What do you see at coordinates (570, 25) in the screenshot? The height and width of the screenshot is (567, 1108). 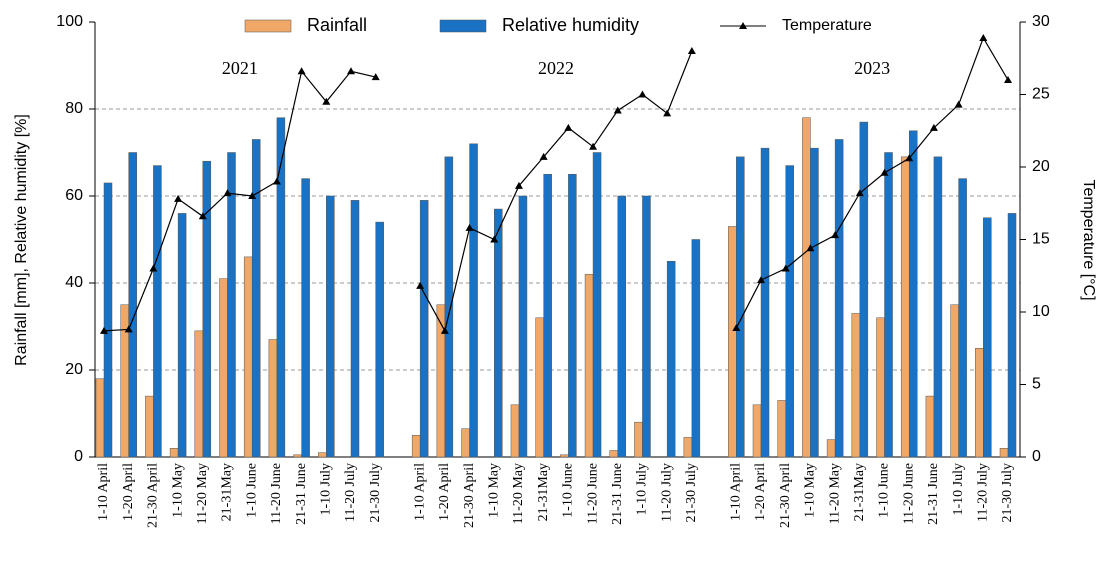 I see `legend-label: Relative humidity` at bounding box center [570, 25].